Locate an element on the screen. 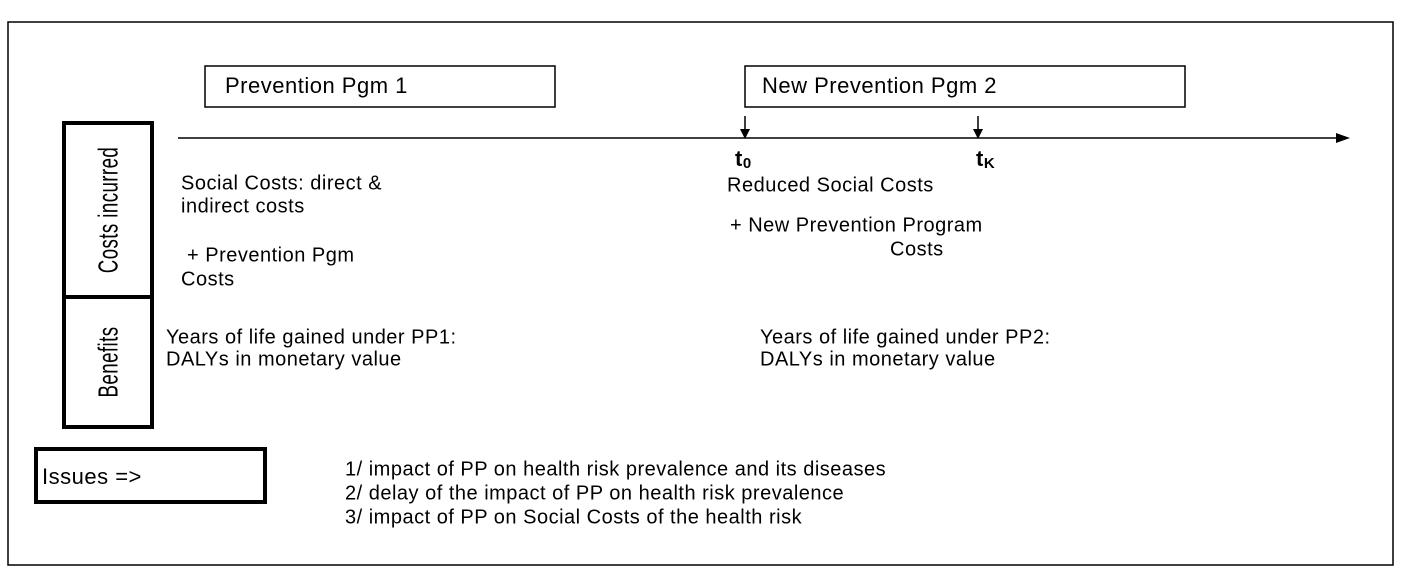 This screenshot has width=1402, height=574. time-sub: 0 is located at coordinates (747, 163).